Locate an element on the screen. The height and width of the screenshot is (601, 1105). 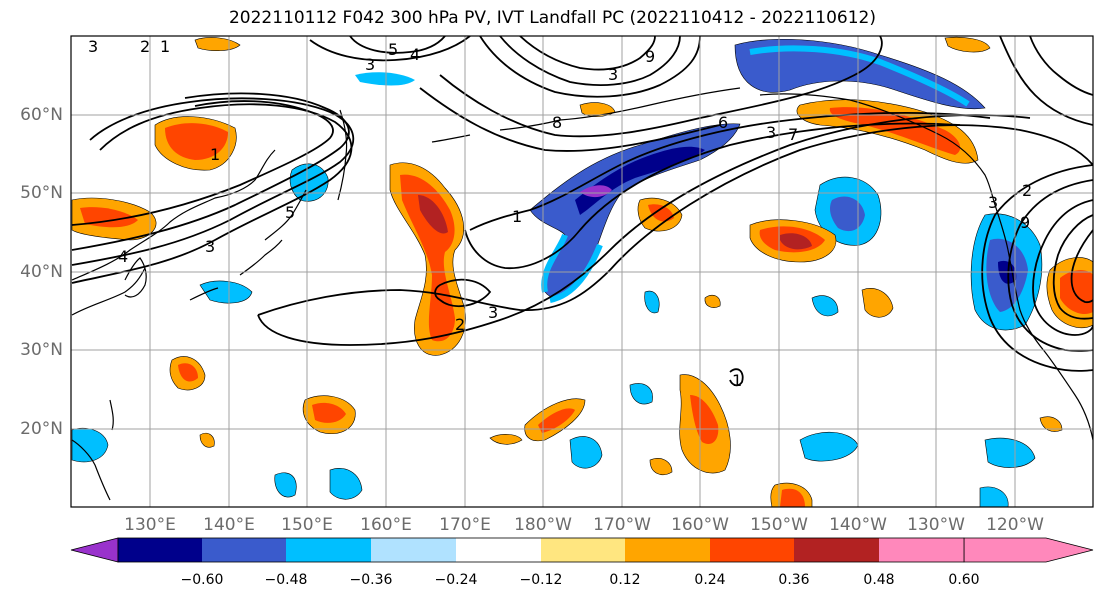
colorbar-tick-label: 0.60 is located at coordinates (964, 580).